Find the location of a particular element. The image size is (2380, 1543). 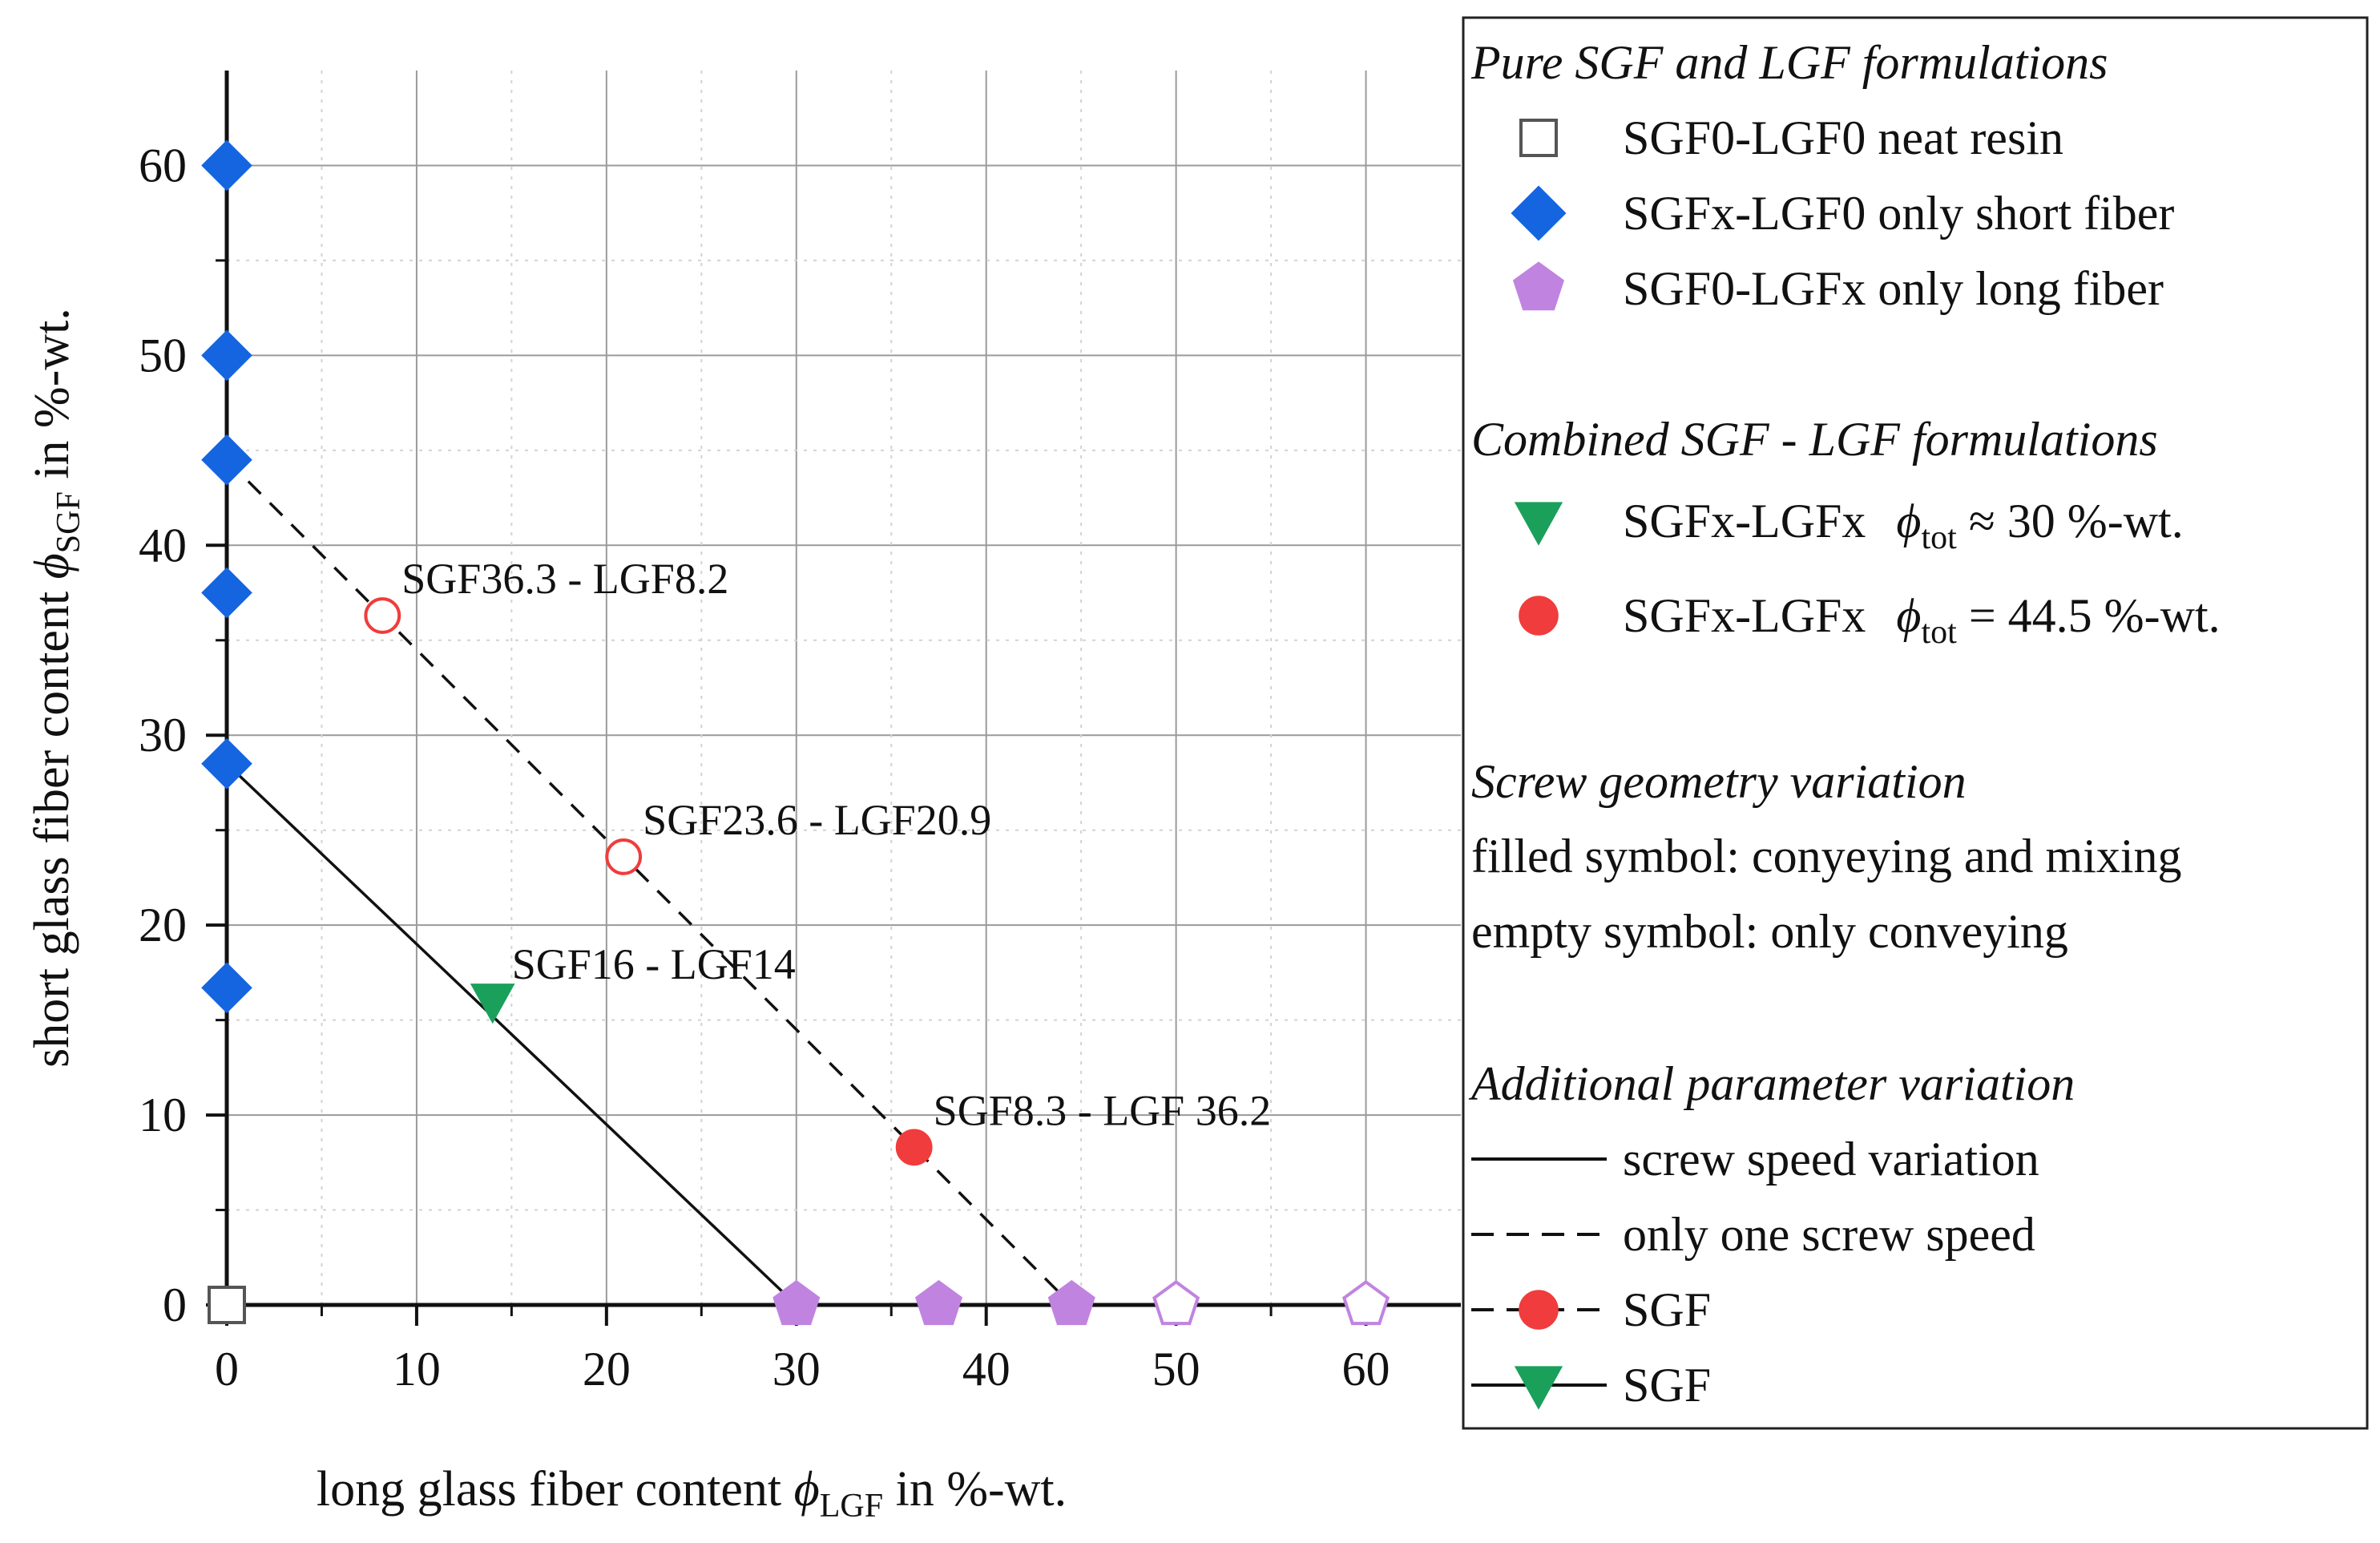

y-tick-label: 10 is located at coordinates (163, 1115).